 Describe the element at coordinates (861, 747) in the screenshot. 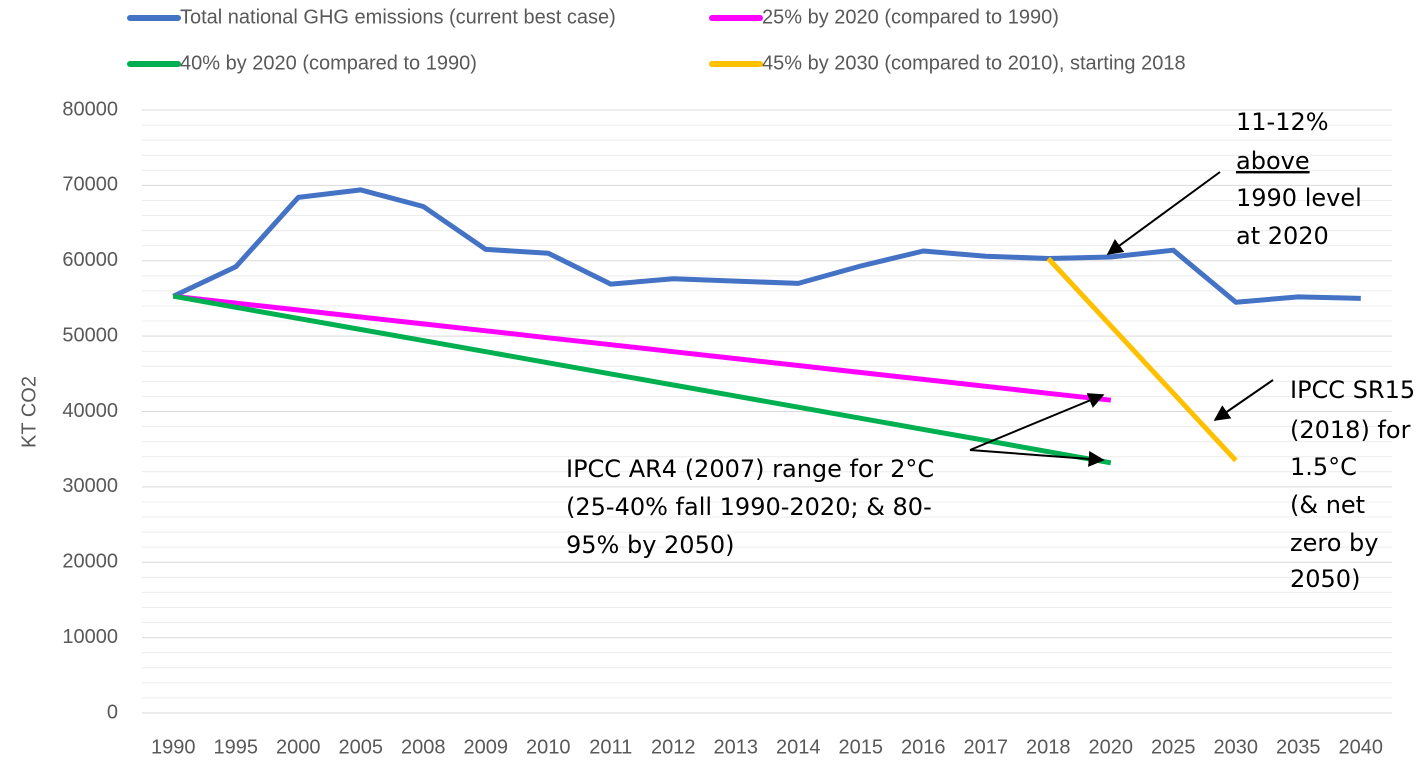

I see `x-tick-label: 2015` at that location.